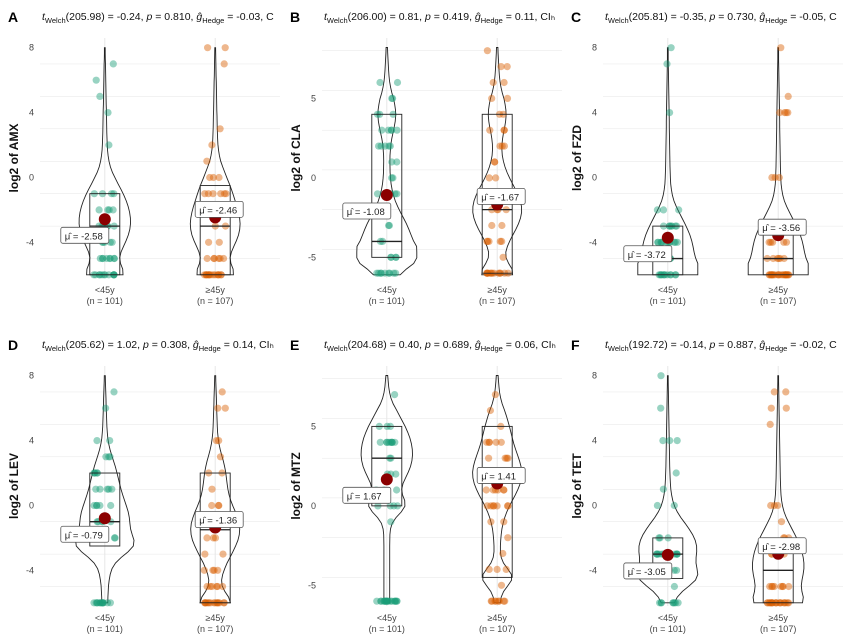  What do you see at coordinates (312, 257) in the screenshot?
I see `y-tick-label: -5` at bounding box center [312, 257].